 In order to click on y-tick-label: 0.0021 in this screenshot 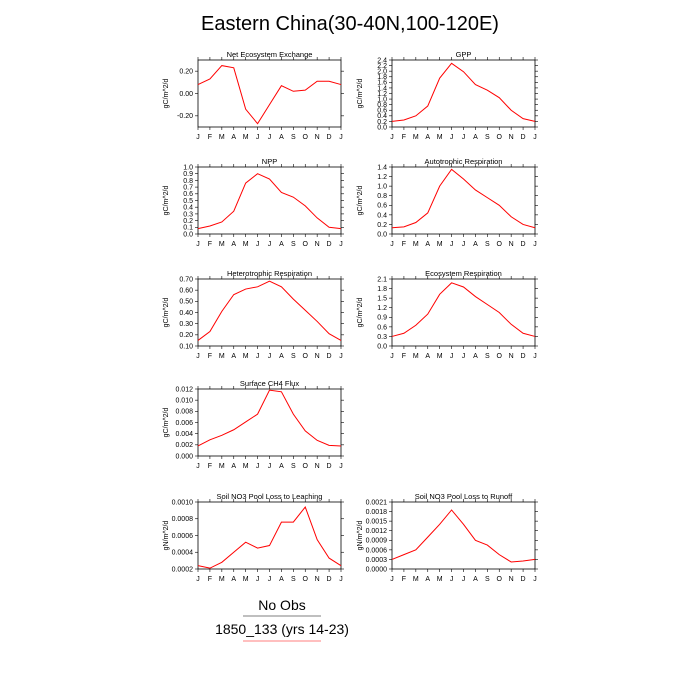, I will do `click(377, 502)`.